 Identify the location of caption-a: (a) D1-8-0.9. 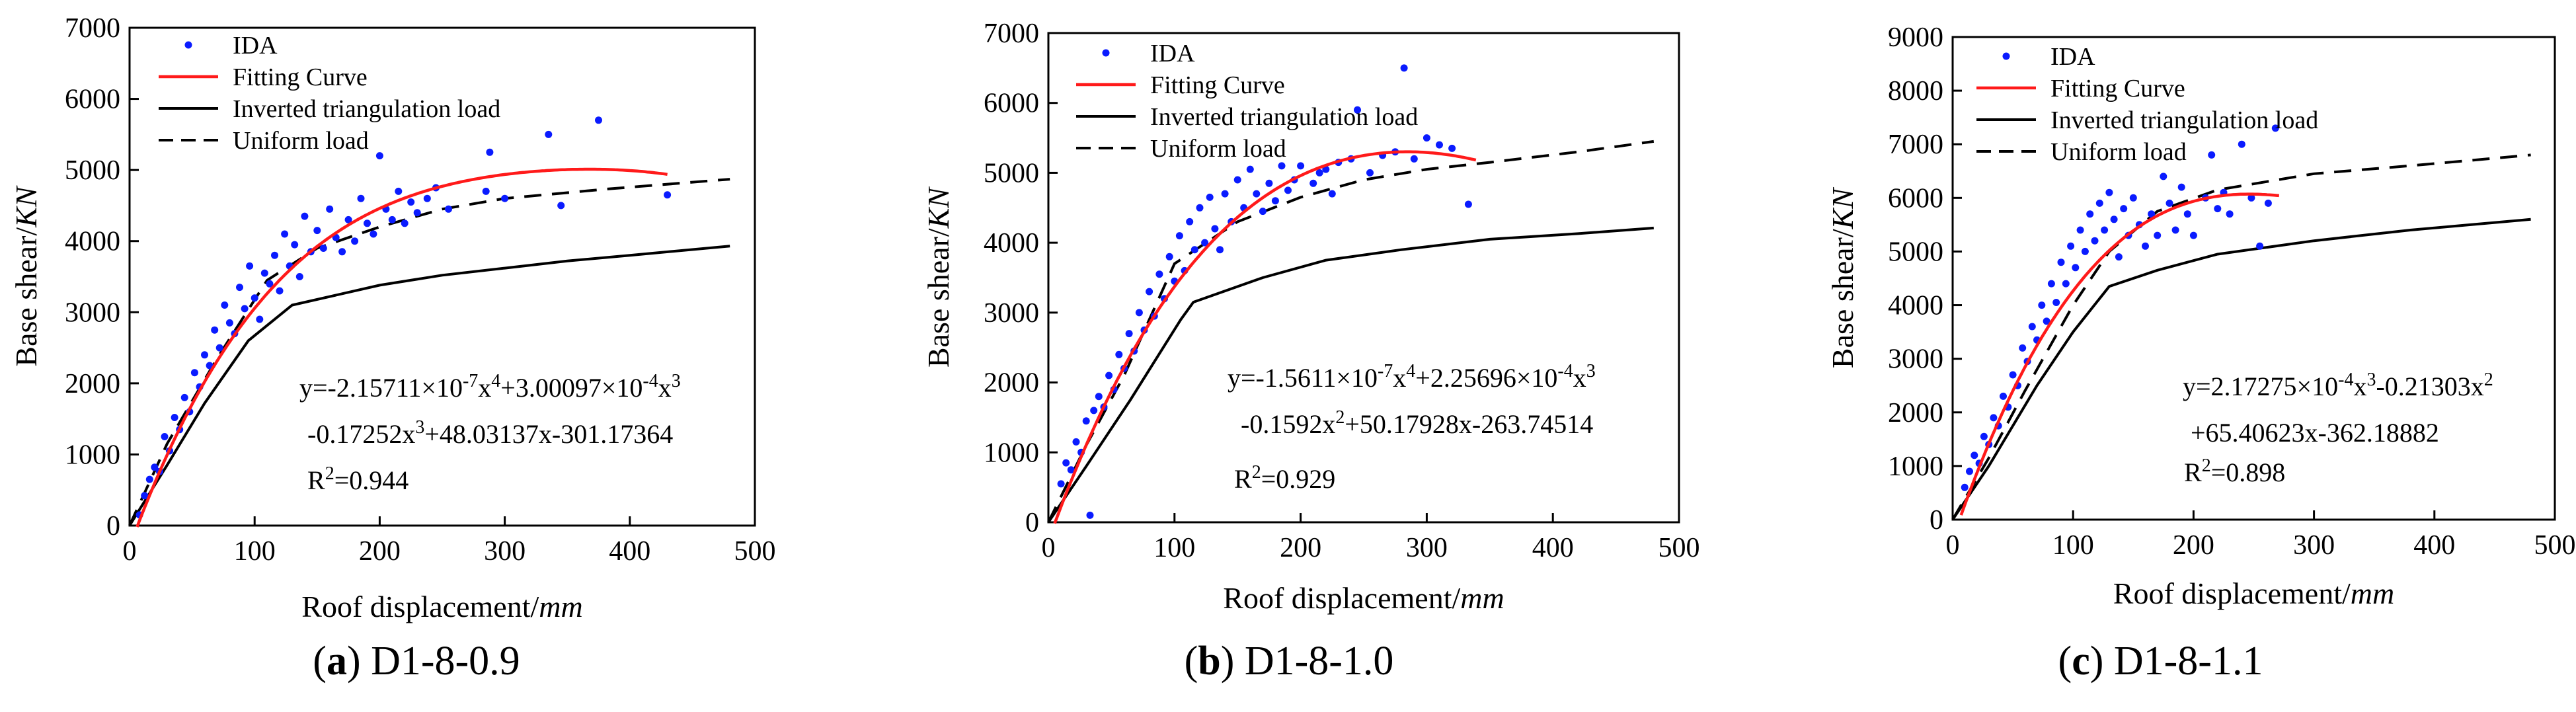
(416, 661).